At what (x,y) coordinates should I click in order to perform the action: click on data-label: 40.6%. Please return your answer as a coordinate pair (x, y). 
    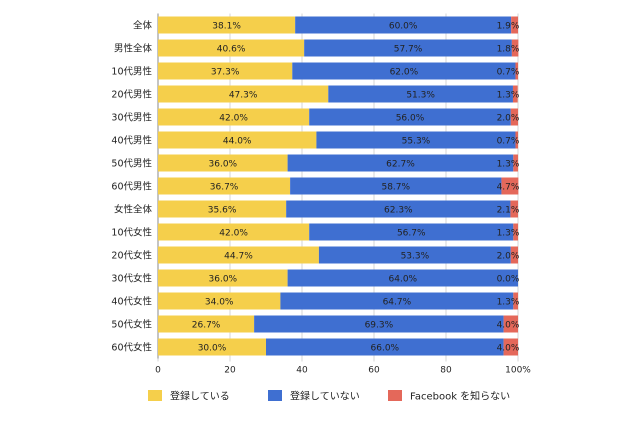
    Looking at the image, I should click on (231, 50).